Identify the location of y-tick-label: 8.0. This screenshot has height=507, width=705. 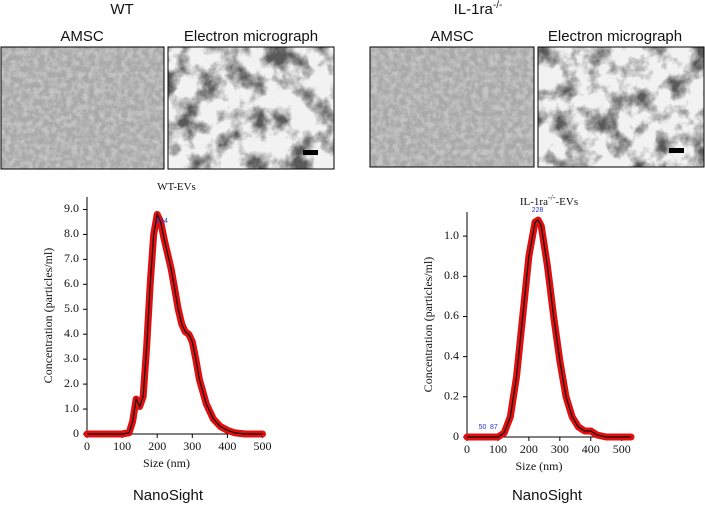
(71, 233).